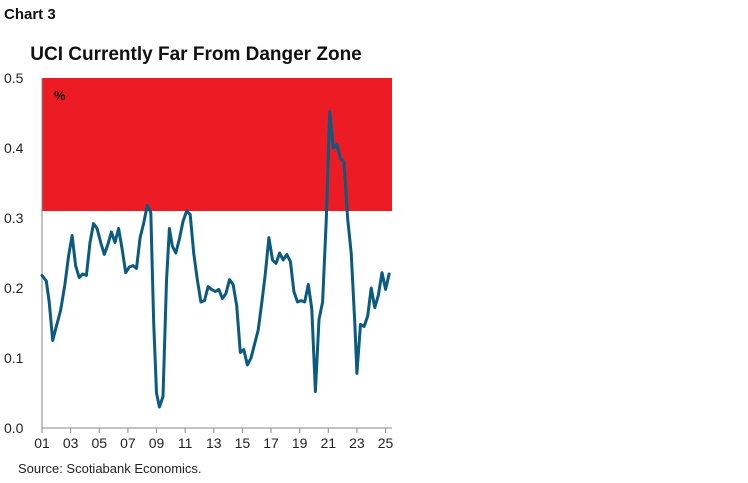 This screenshot has width=748, height=483. I want to click on x-tick-label: 13, so click(214, 443).